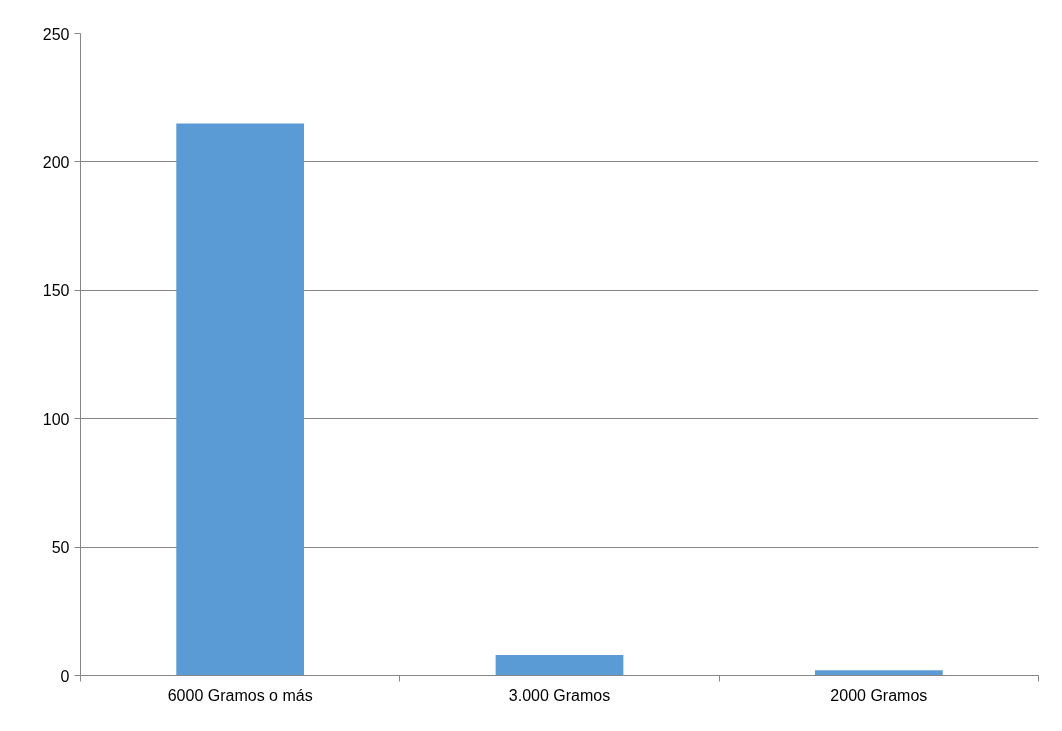 This screenshot has width=1062, height=731. I want to click on y-tick-label: 0, so click(65, 676).